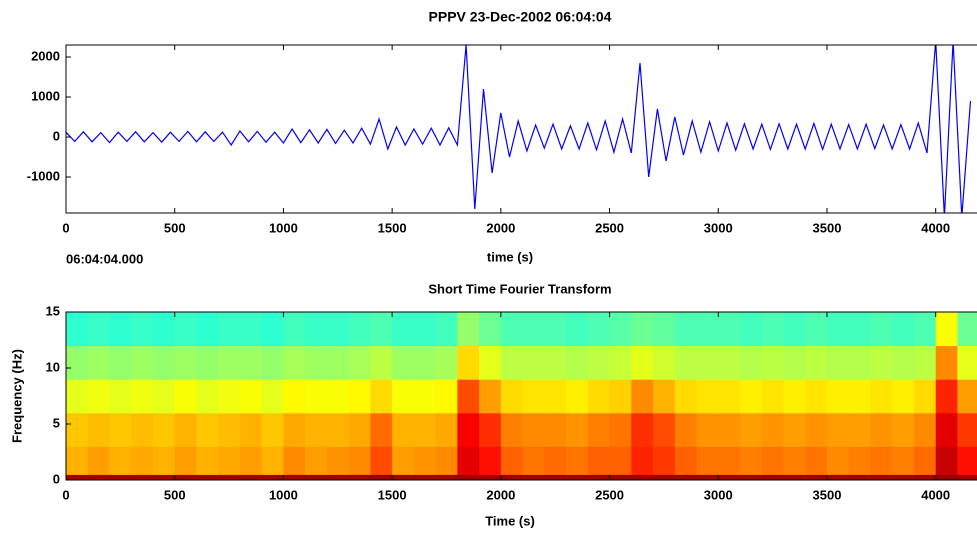 The image size is (977, 535). Describe the element at coordinates (104, 258) in the screenshot. I see `start-time: 06:04:04.000` at that location.